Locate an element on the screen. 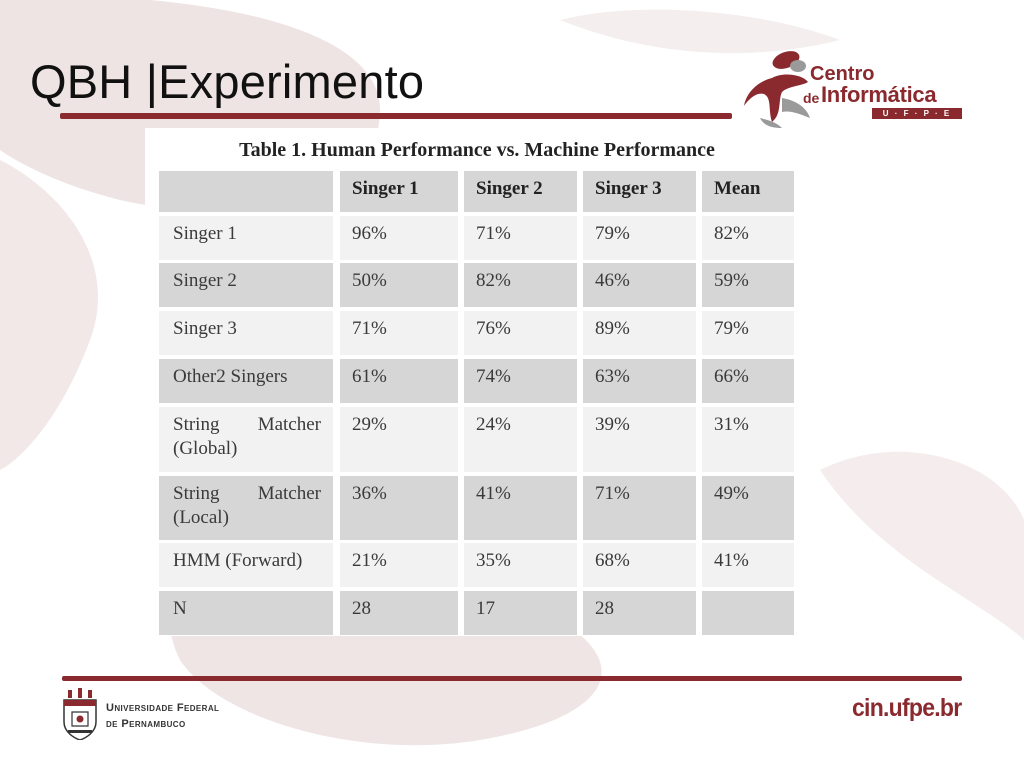 This screenshot has height=768, width=1024. table-cell: 29% is located at coordinates (399, 439).